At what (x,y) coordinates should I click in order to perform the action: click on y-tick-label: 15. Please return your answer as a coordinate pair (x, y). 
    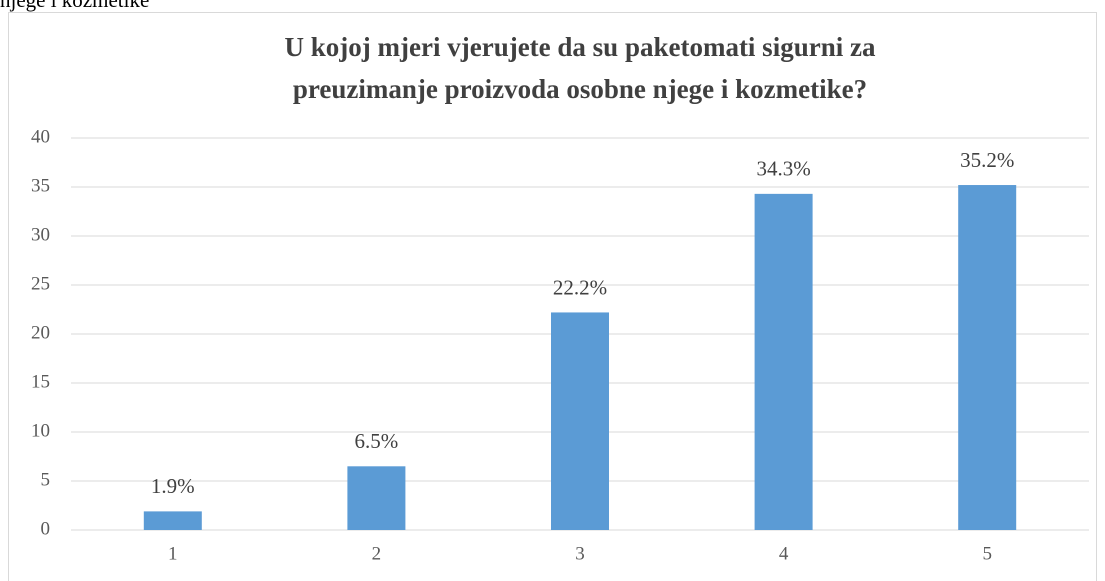
    Looking at the image, I should click on (40, 381).